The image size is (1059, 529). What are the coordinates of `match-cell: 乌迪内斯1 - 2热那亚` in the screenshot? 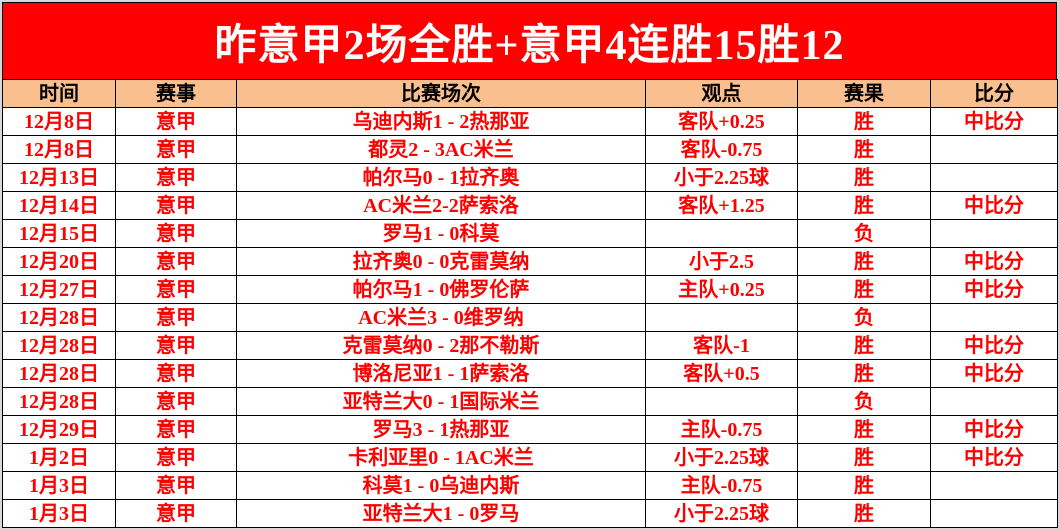 It's located at (441, 121).